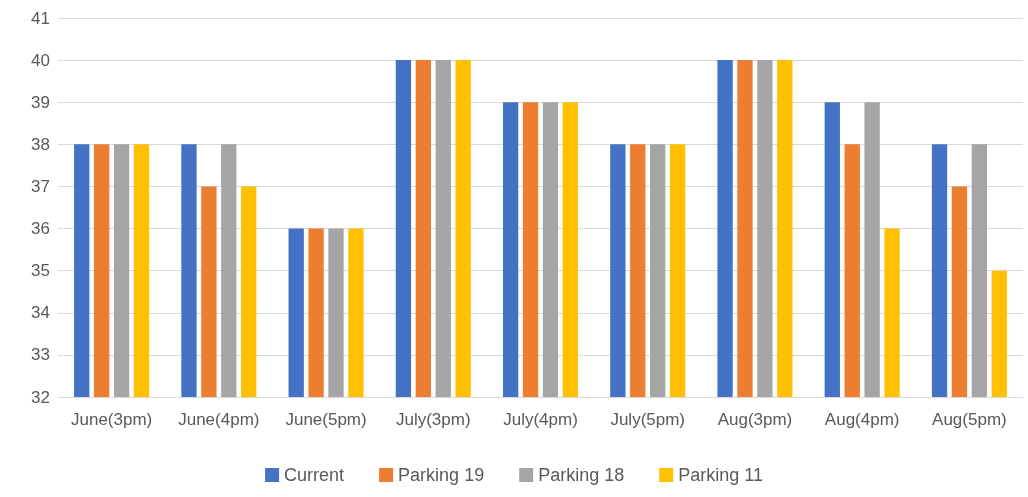 This screenshot has height=497, width=1028. What do you see at coordinates (40, 186) in the screenshot?
I see `y-tick-label: 37` at bounding box center [40, 186].